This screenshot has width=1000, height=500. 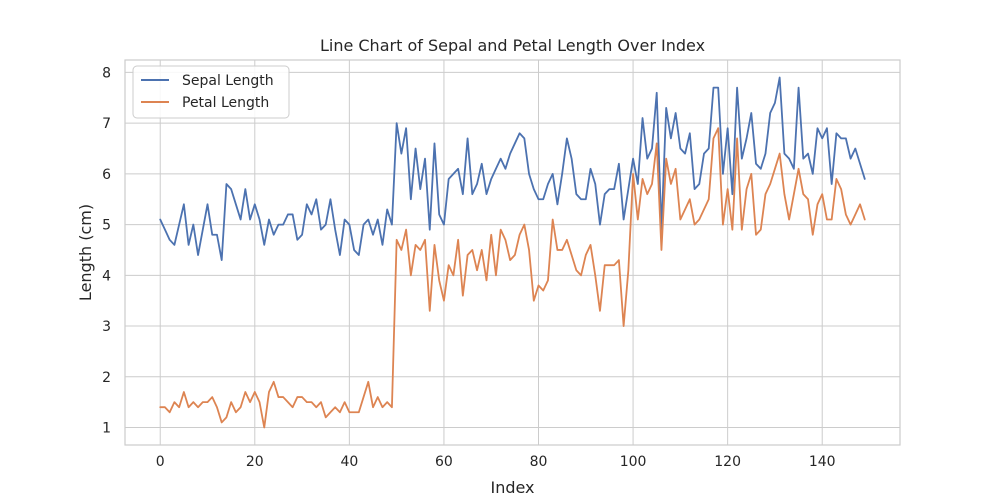 What do you see at coordinates (444, 462) in the screenshot?
I see `x-tick-label: 60` at bounding box center [444, 462].